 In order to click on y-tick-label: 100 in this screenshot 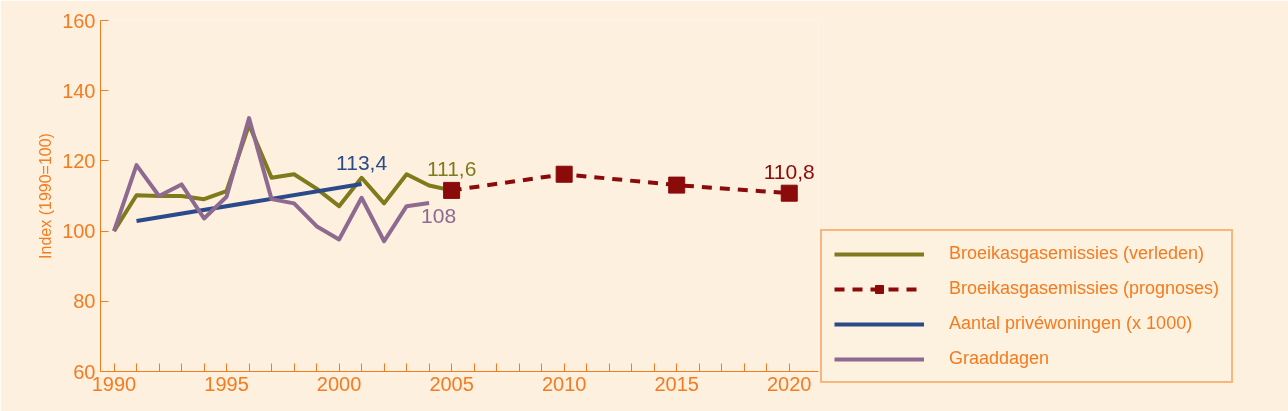, I will do `click(79, 231)`.